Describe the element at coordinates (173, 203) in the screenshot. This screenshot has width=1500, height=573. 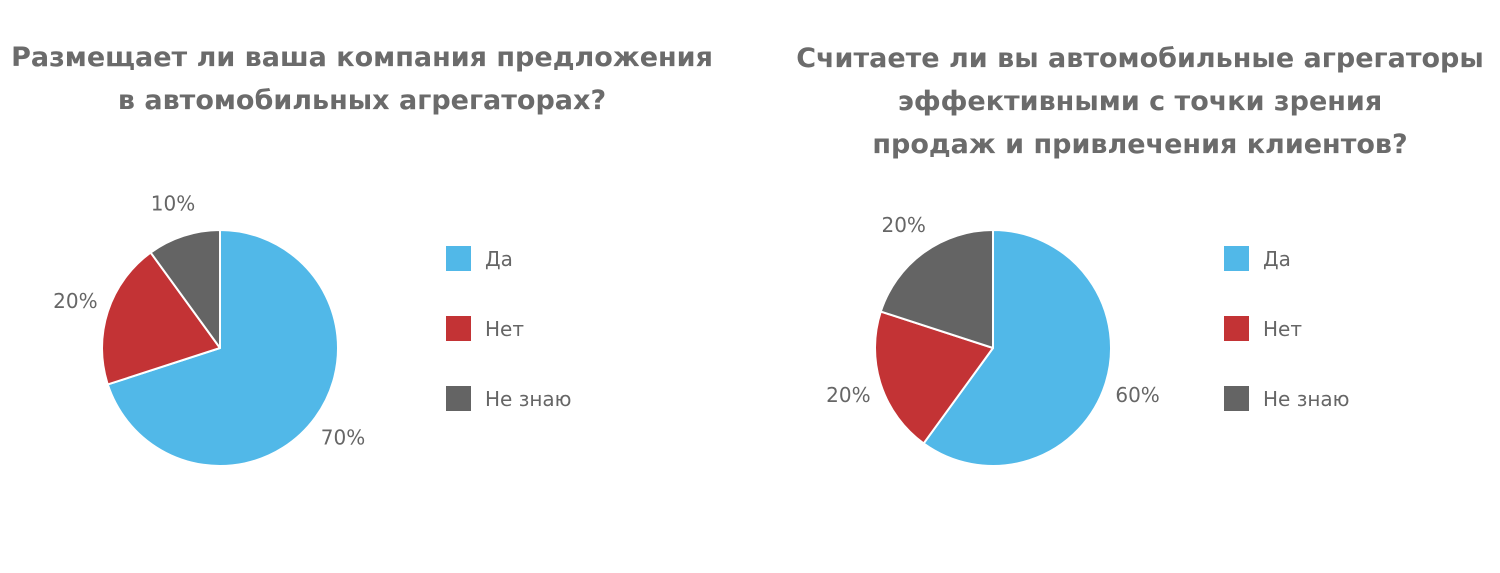
I see `pie-value-label: 10%` at that location.